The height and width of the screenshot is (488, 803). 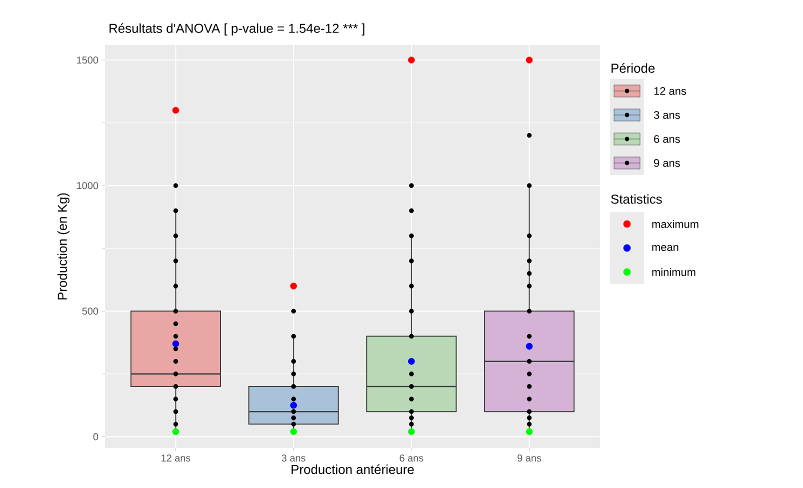 What do you see at coordinates (670, 91) in the screenshot?
I see `category-label: 12 ans` at bounding box center [670, 91].